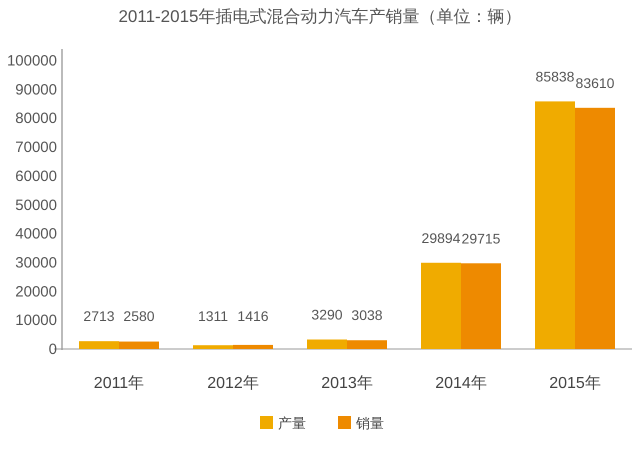 The height and width of the screenshot is (461, 640). I want to click on data-label: 29894, so click(441, 238).